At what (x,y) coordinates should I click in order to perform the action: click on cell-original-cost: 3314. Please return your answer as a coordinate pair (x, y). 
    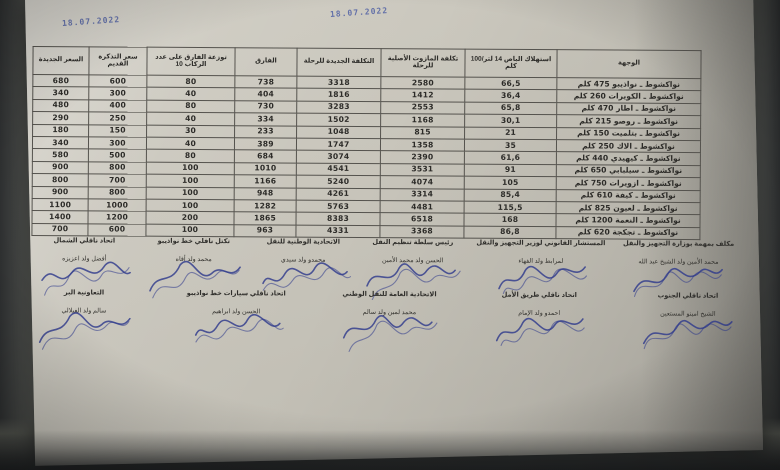
    Looking at the image, I should click on (422, 195).